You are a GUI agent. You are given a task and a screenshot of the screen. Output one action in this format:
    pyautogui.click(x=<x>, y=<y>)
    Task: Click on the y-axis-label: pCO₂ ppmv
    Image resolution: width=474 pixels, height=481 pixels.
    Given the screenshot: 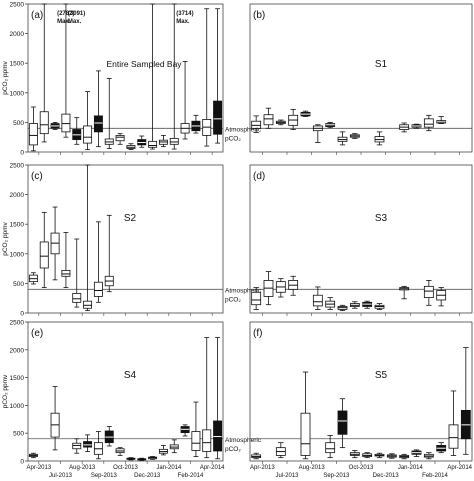 What is the action you would take?
    pyautogui.click(x=5, y=238)
    